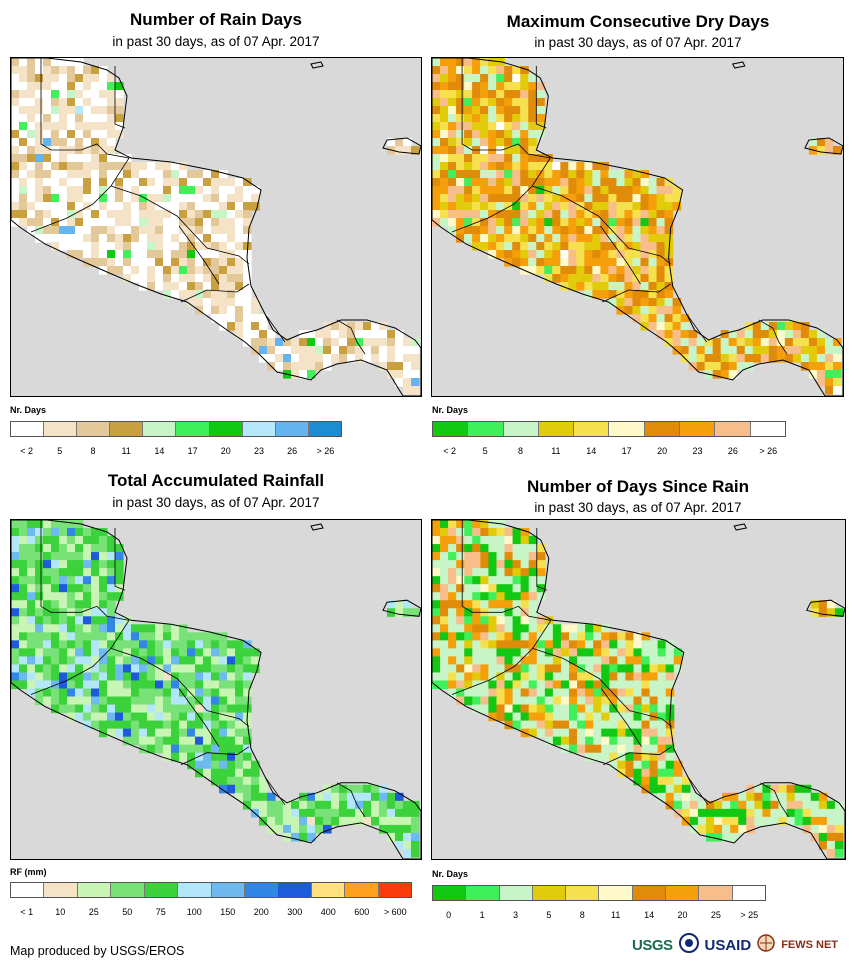 The image size is (854, 970). Describe the element at coordinates (295, 912) in the screenshot. I see `legend-label: 300` at that location.